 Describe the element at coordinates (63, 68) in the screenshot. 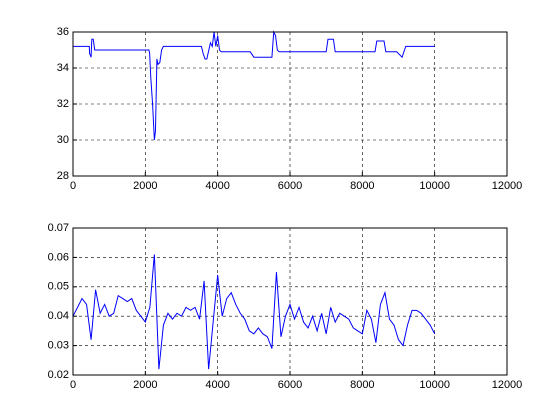

I see `y-tick-label: 34` at that location.